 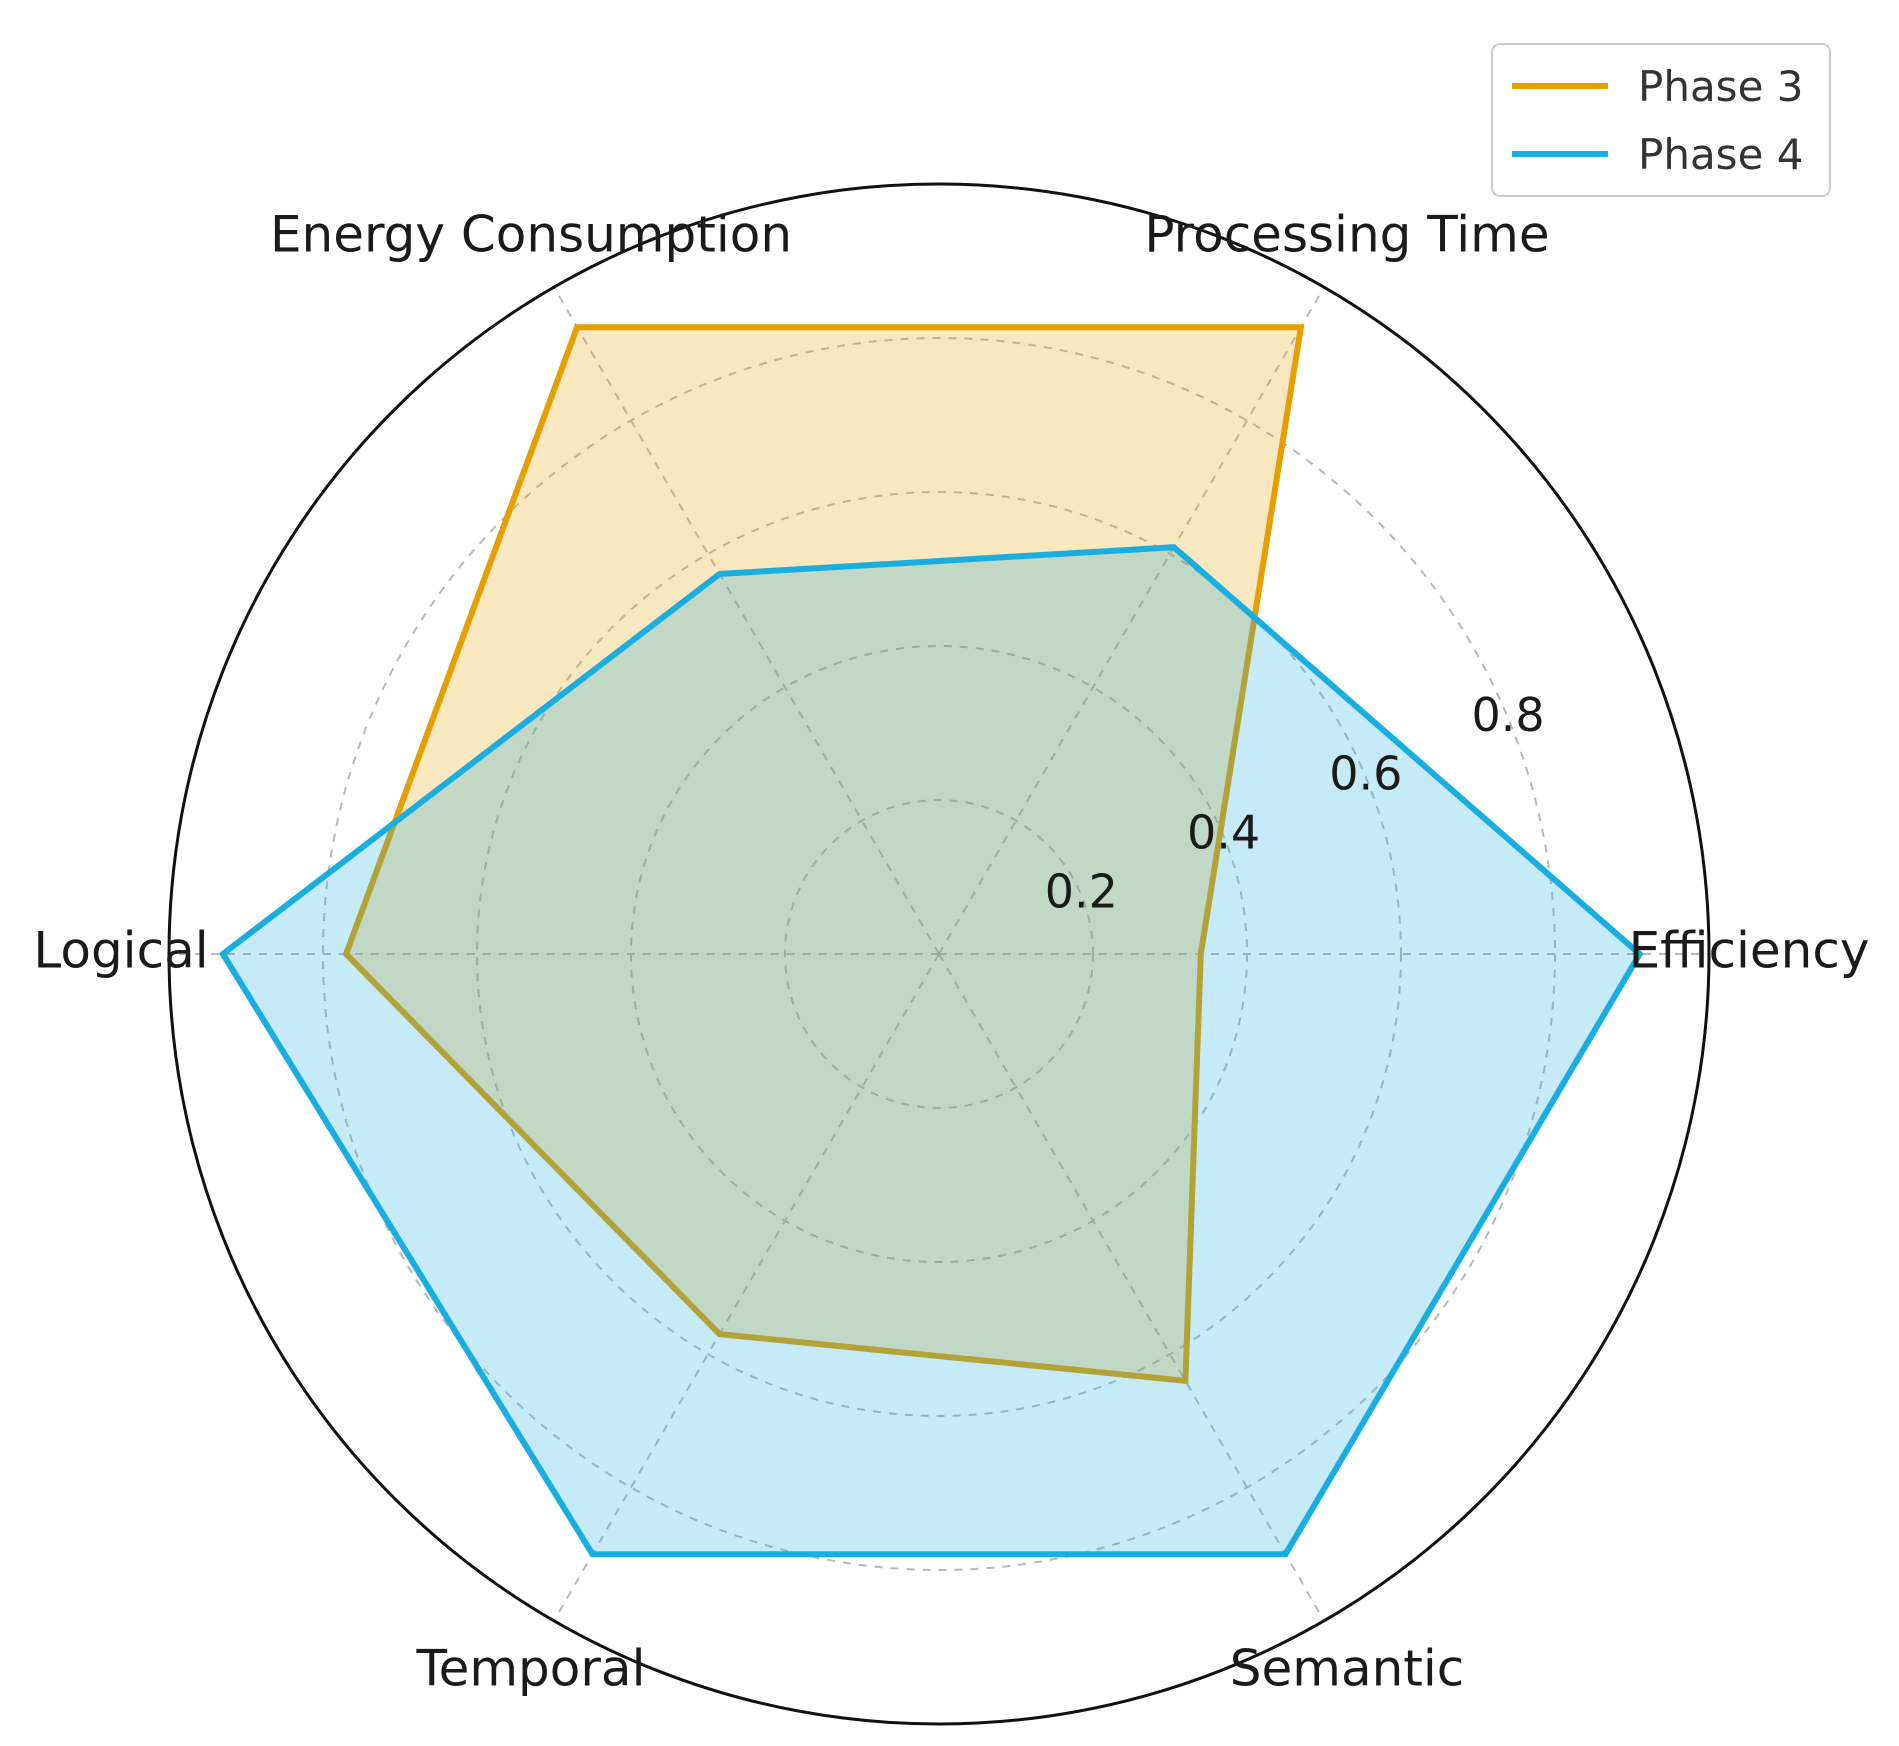 What do you see at coordinates (746, 620) in the screenshot?
I see `spoke-energy-consumption` at bounding box center [746, 620].